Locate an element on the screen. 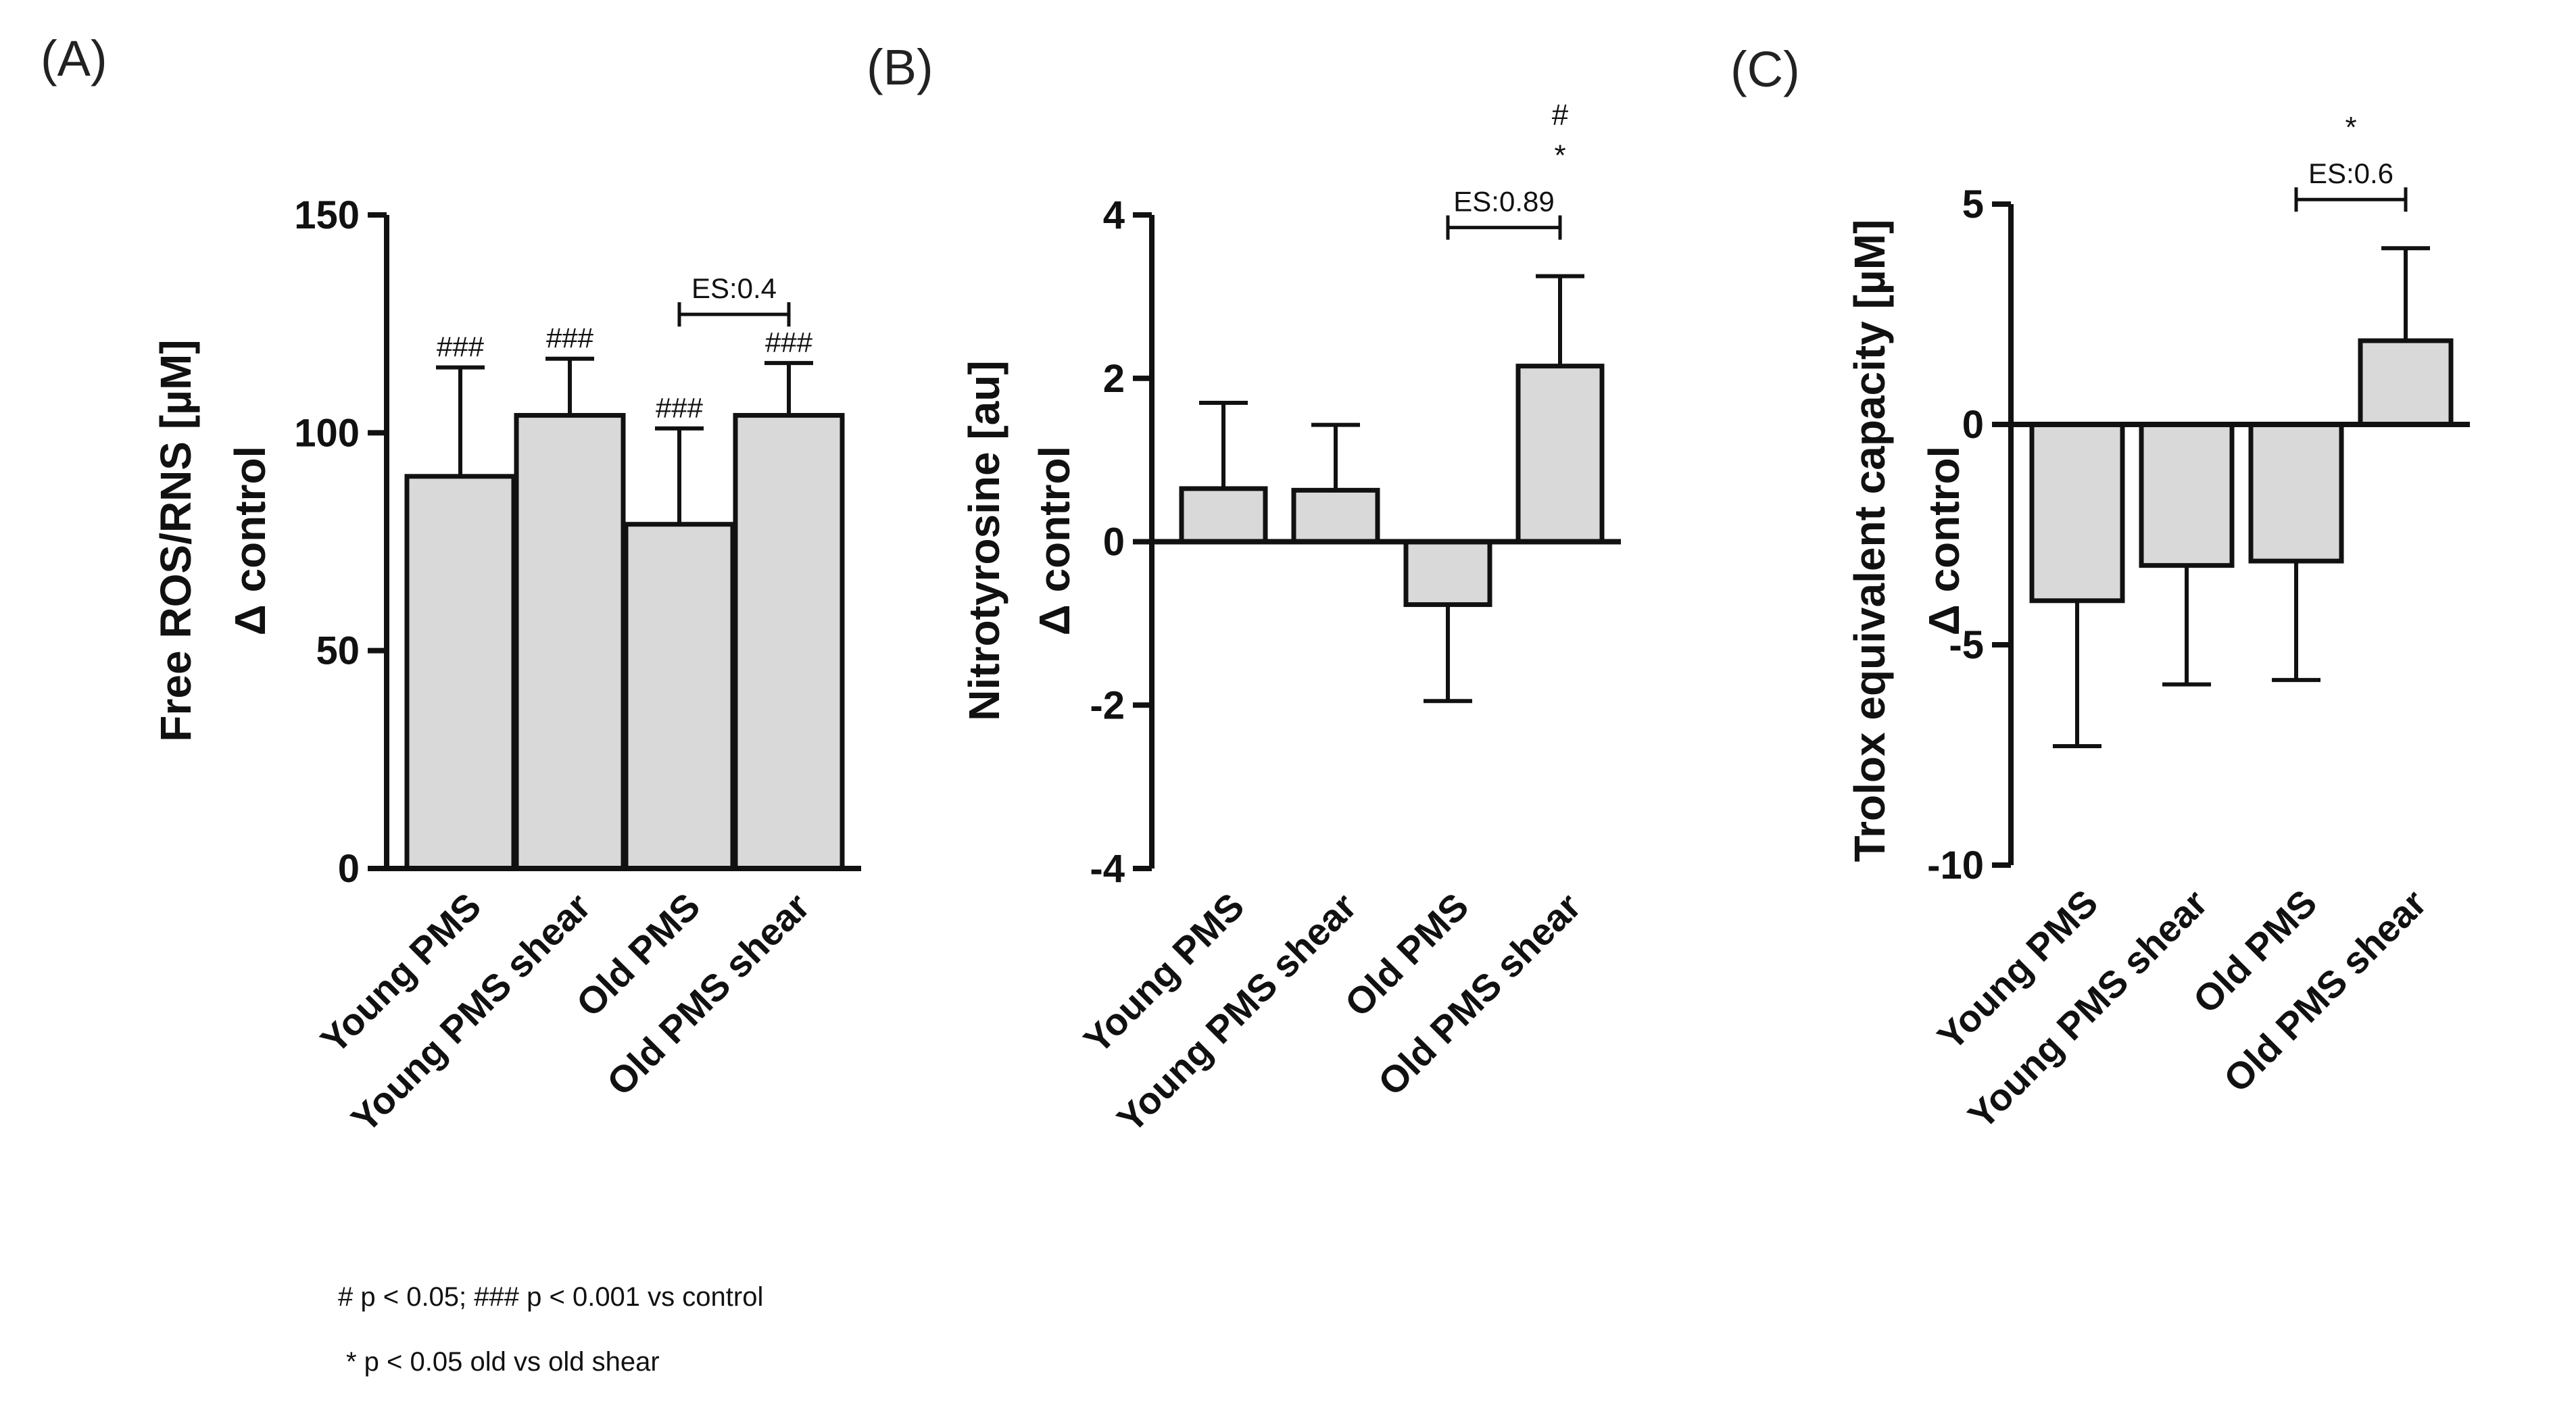  effect-size-label: ES:0.89 is located at coordinates (1503, 202).